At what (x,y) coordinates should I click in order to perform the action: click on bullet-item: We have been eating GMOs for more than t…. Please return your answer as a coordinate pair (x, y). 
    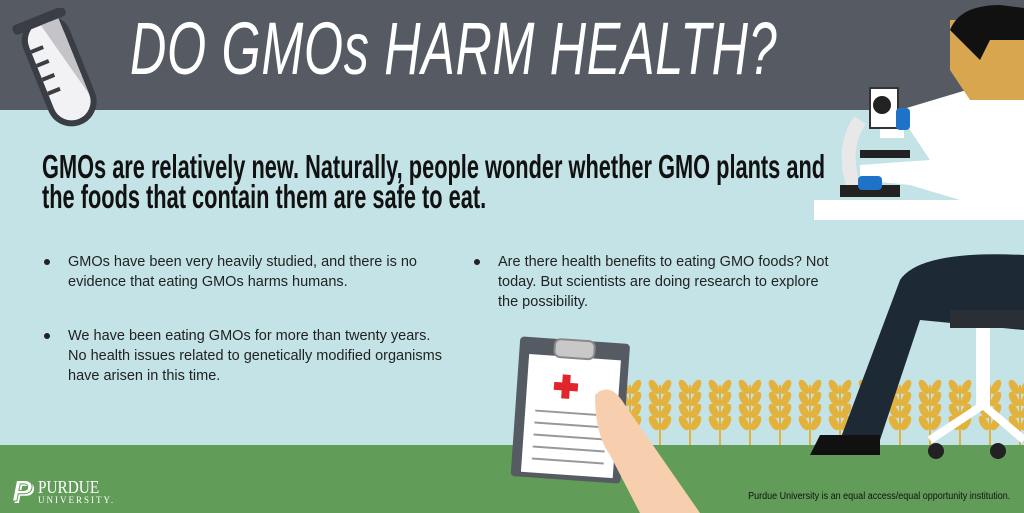
    Looking at the image, I should click on (247, 356).